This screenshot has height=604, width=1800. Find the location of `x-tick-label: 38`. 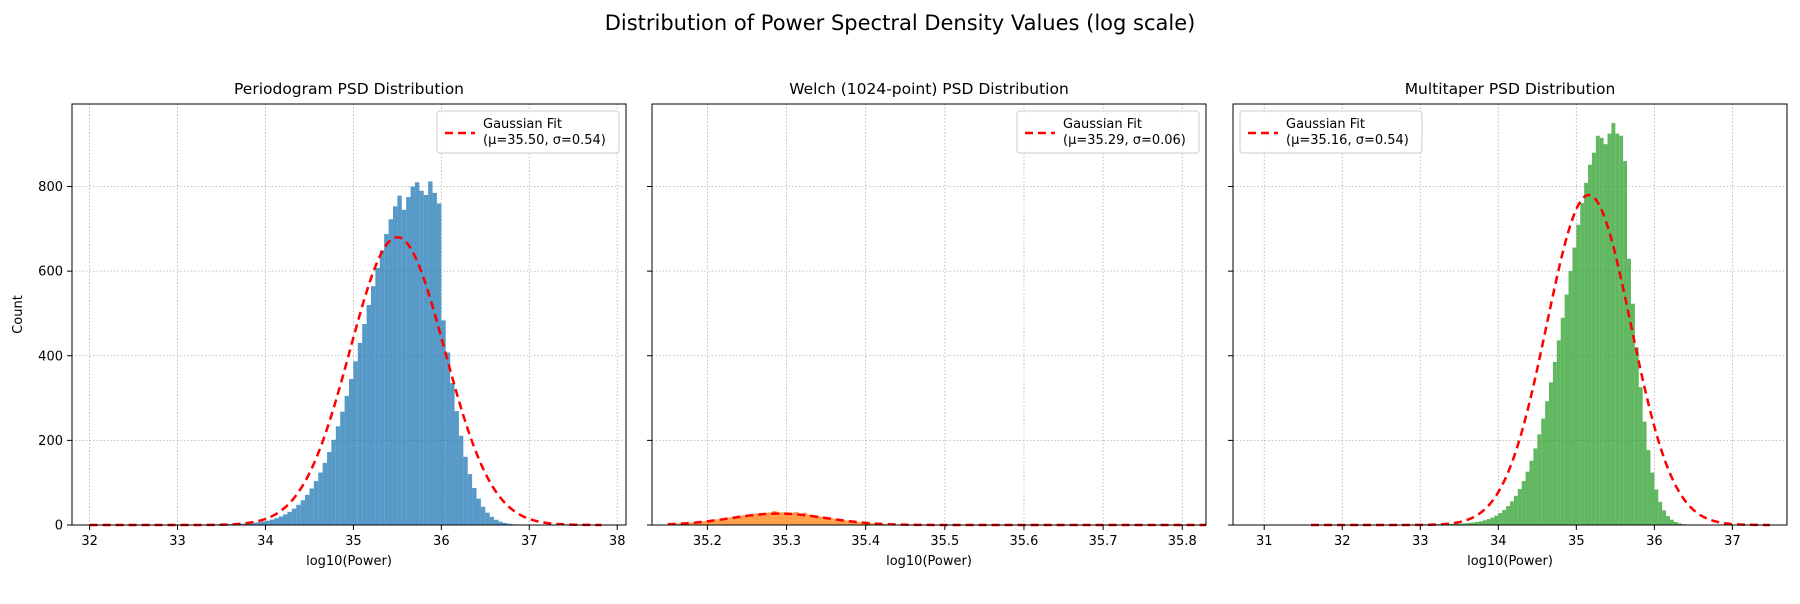

x-tick-label: 38 is located at coordinates (617, 541).